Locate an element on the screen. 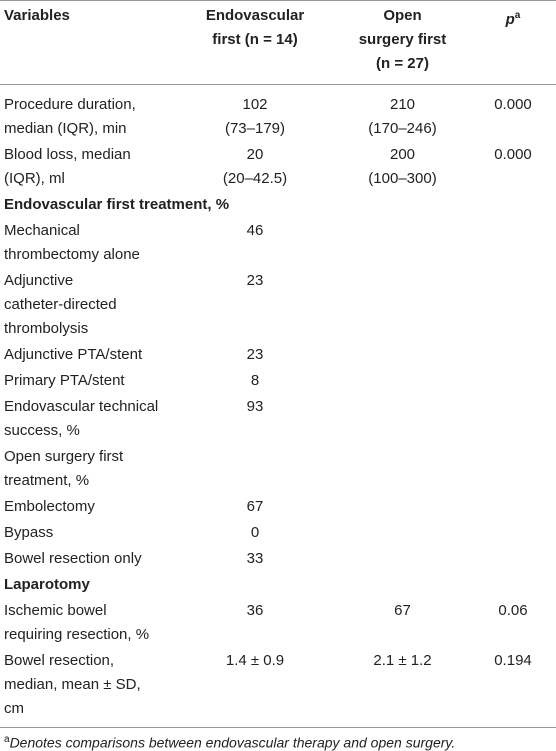 This screenshot has height=751, width=556. cell-line: first (n = 14) is located at coordinates (255, 39).